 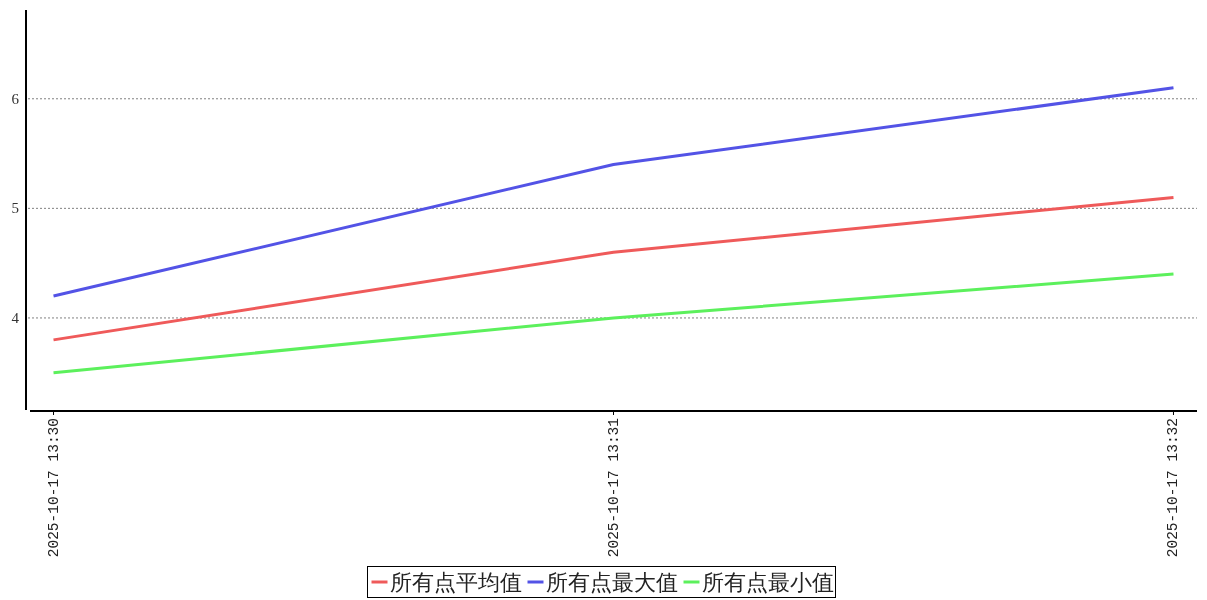 I want to click on y-tick-label: 5, so click(x=15, y=208).